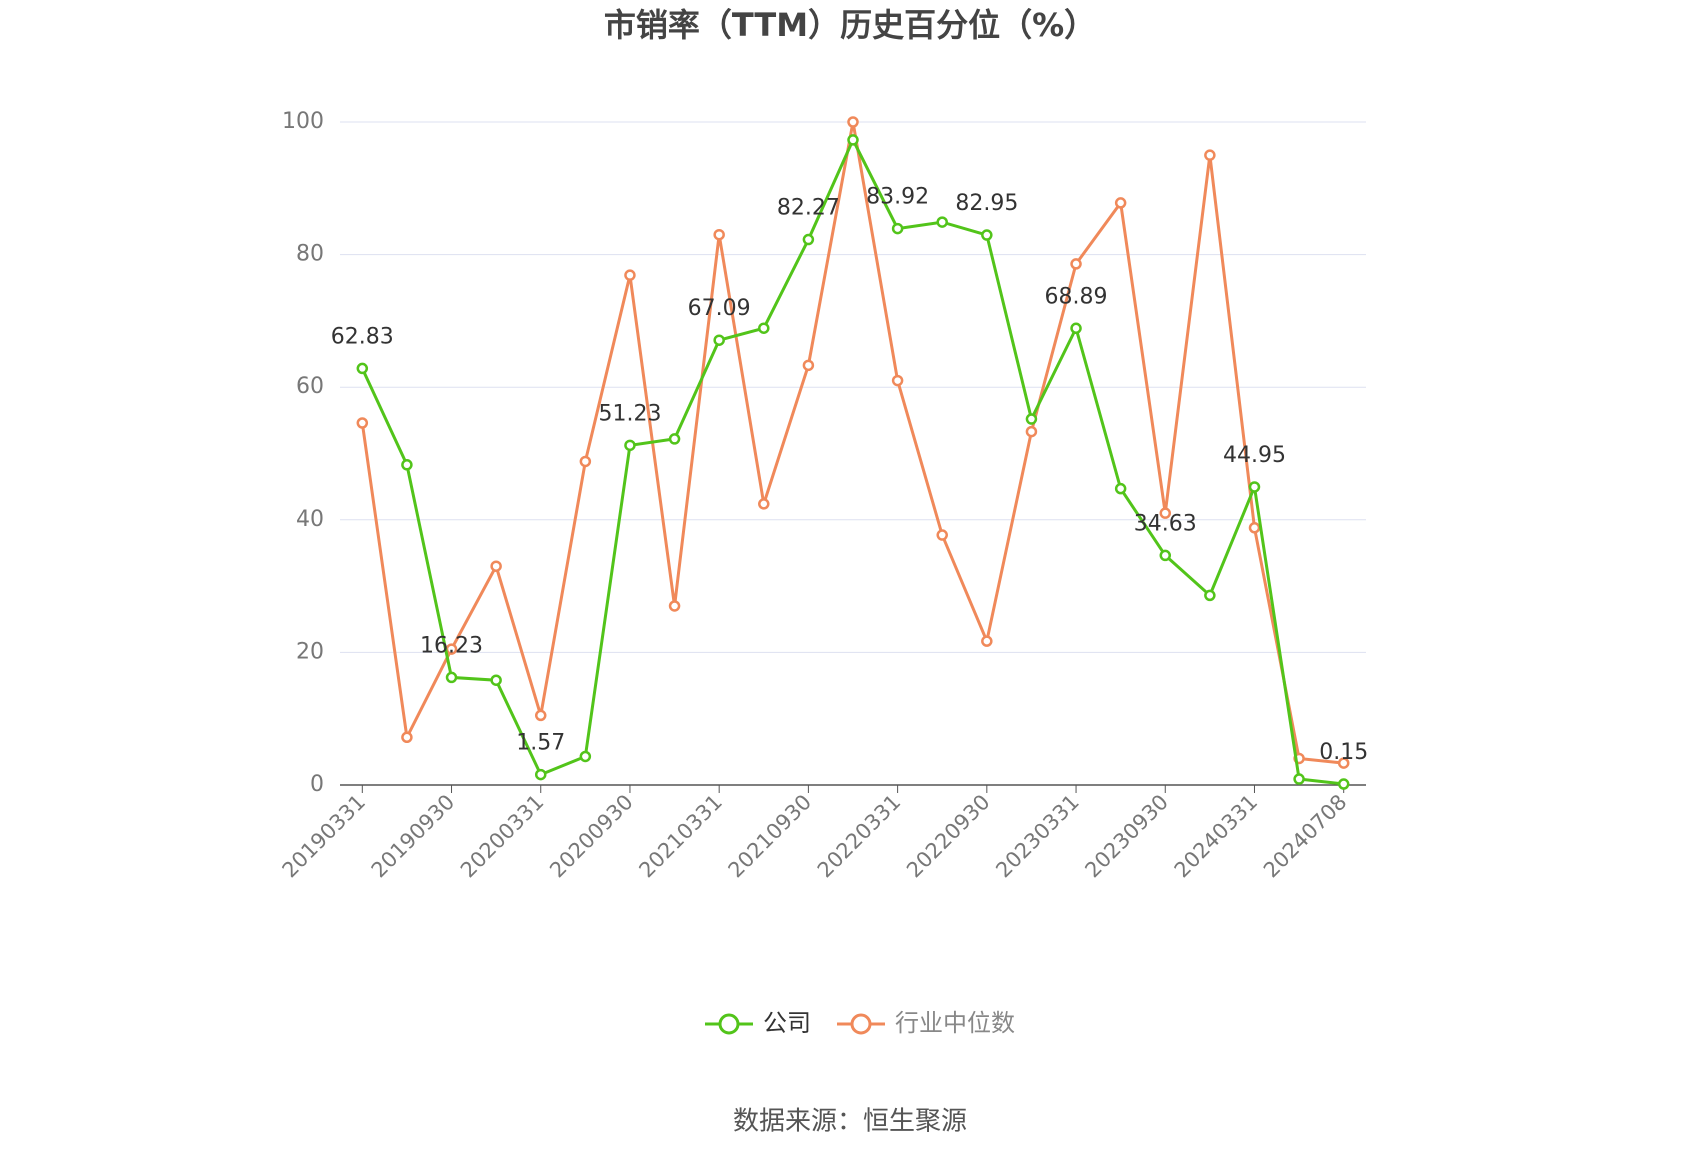 Image resolution: width=1700 pixels, height=1150 pixels. I want to click on x-tick-label: 20210331, so click(680, 836).